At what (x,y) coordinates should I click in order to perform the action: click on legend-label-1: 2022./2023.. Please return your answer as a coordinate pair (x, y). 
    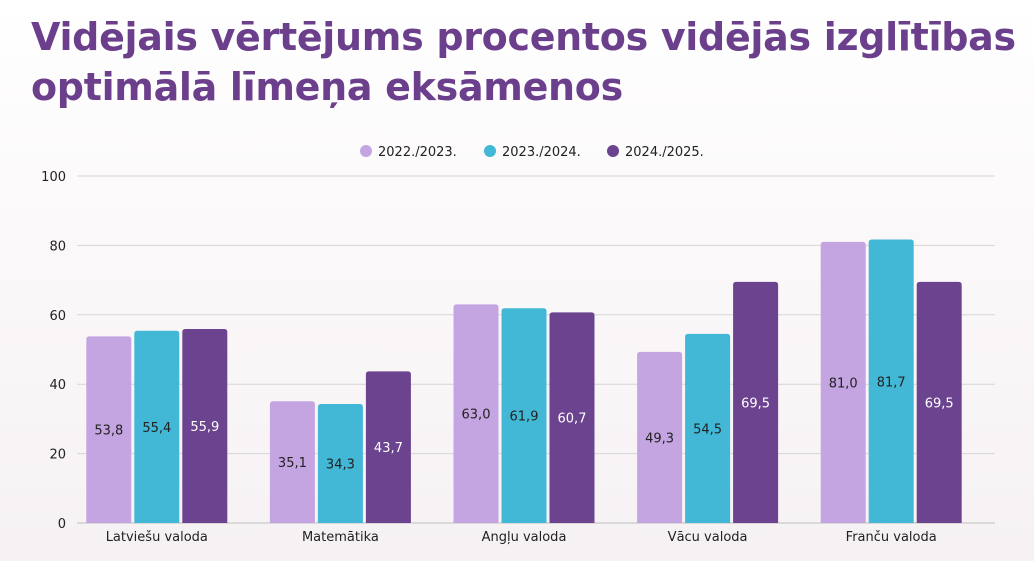
    Looking at the image, I should click on (417, 152).